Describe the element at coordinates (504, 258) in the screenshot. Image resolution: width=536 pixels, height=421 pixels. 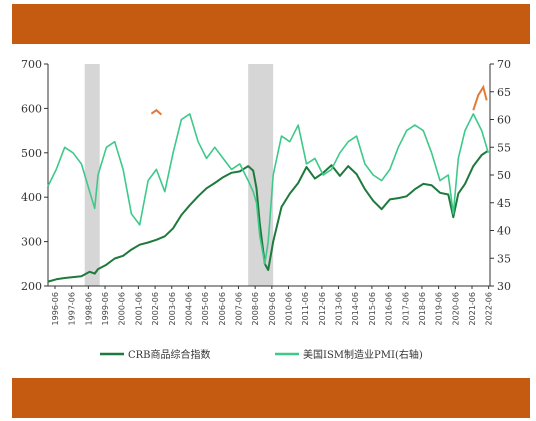
I see `right-tick-label: 35` at that location.